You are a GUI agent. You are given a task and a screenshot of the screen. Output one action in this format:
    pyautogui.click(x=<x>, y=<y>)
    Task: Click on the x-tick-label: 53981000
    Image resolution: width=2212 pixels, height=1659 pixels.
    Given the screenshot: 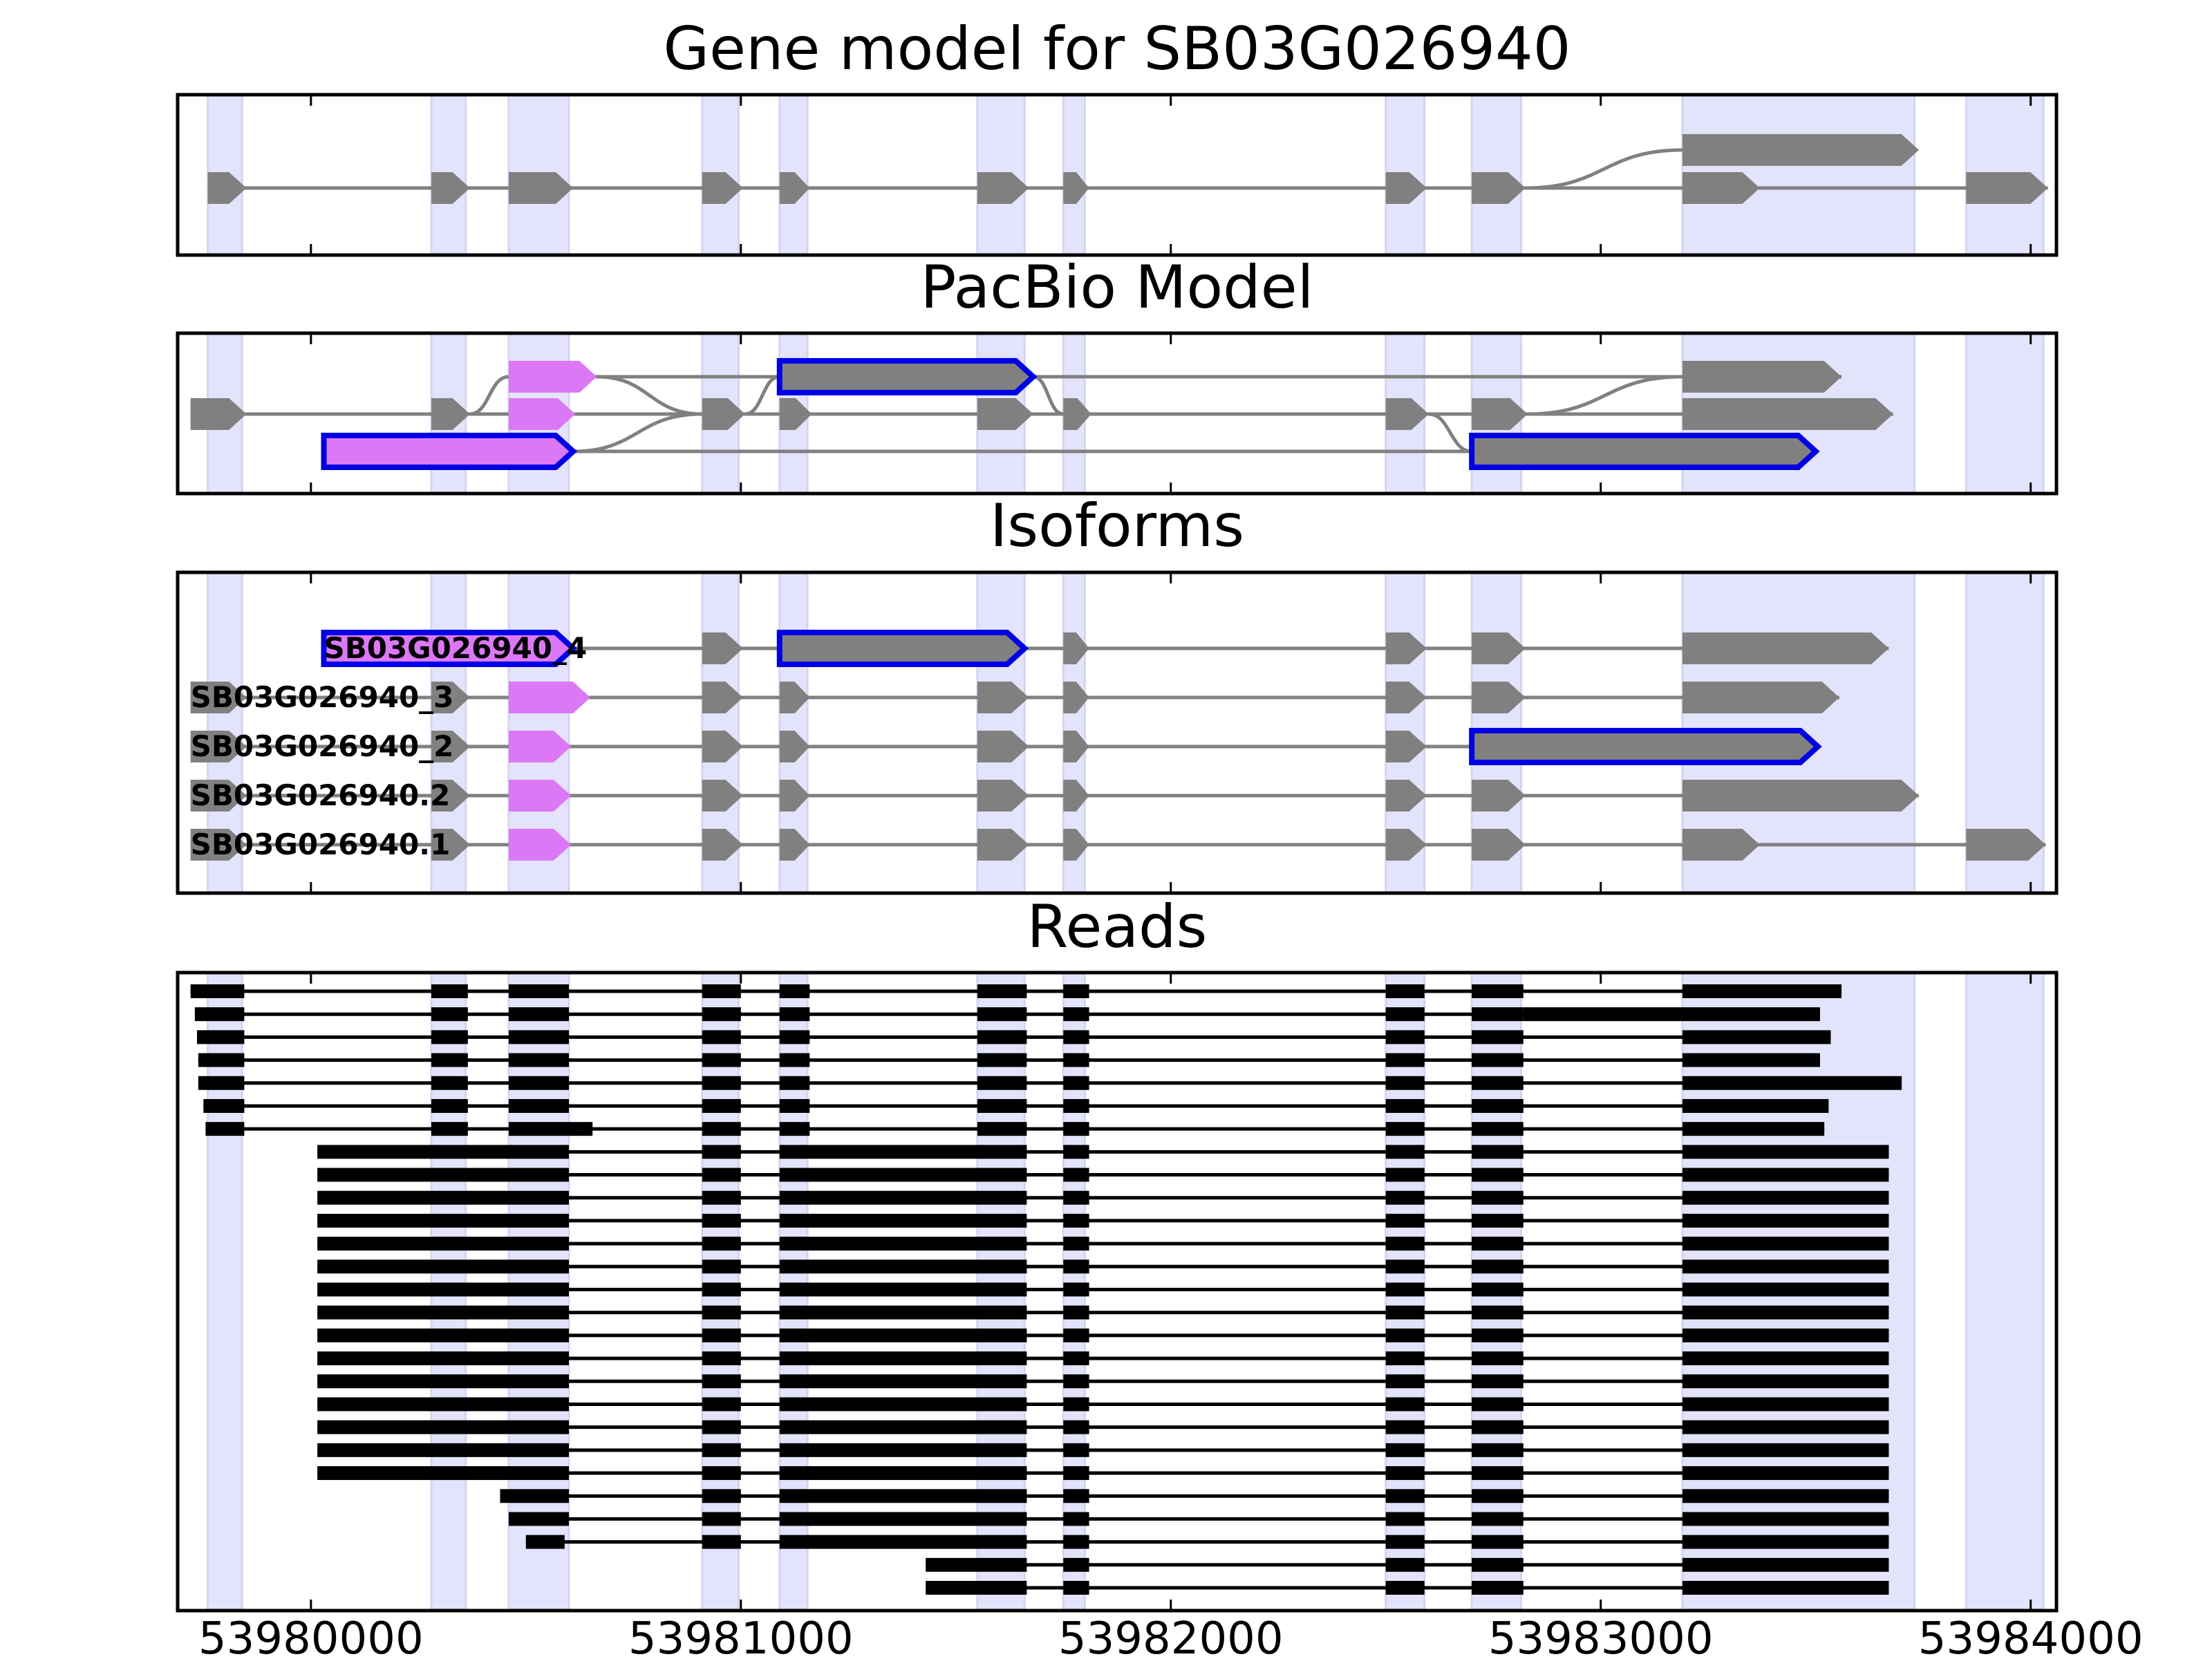 What is the action you would take?
    pyautogui.click(x=741, y=1636)
    